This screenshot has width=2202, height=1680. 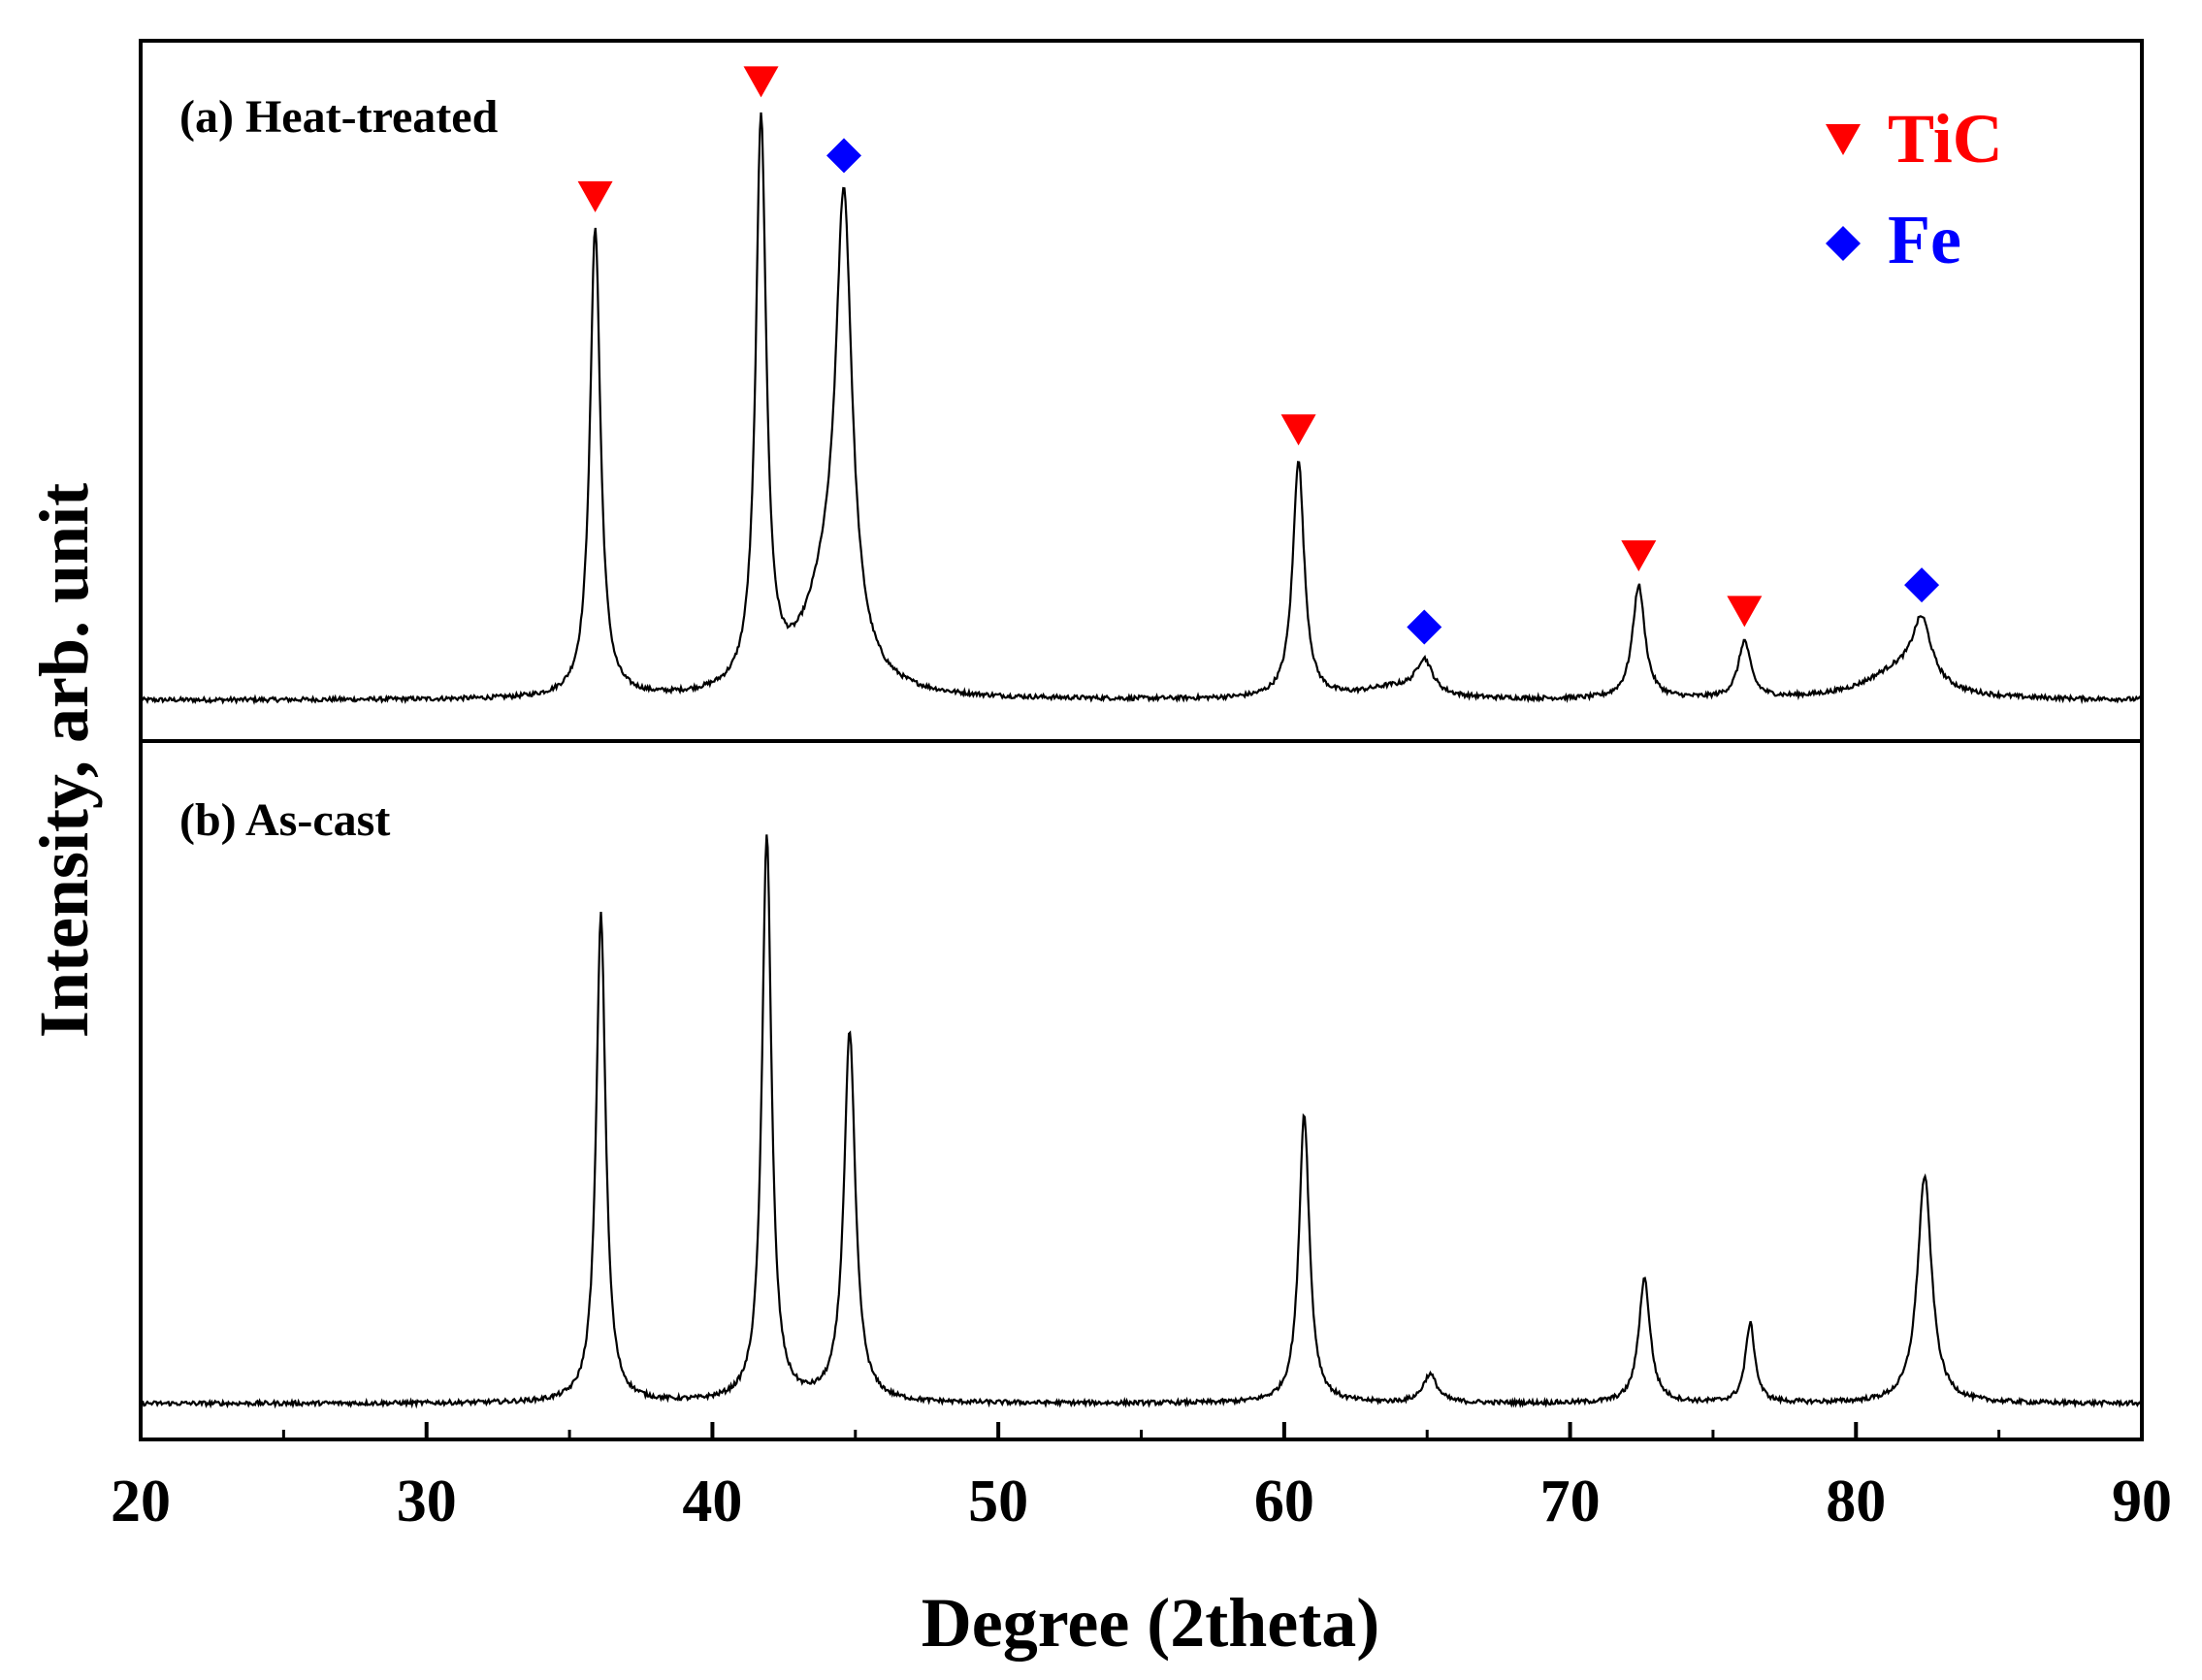 What do you see at coordinates (427, 1502) in the screenshot?
I see `x-tick-label: 30` at bounding box center [427, 1502].